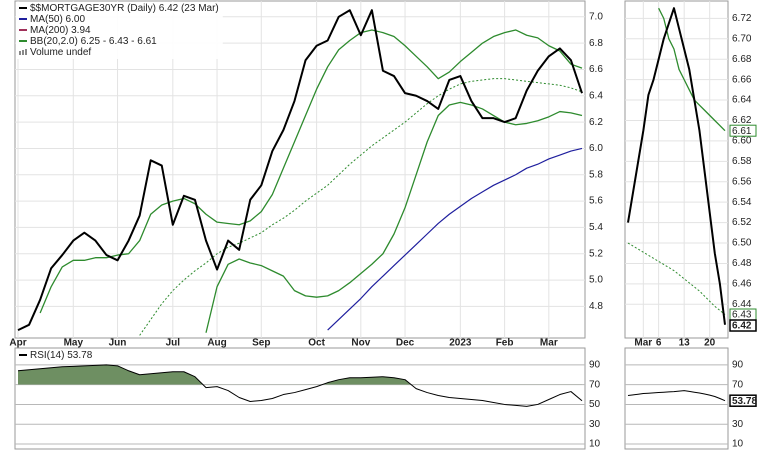 The height and width of the screenshot is (450, 770). I want to click on y-tick-label: 6.8, so click(596, 43).